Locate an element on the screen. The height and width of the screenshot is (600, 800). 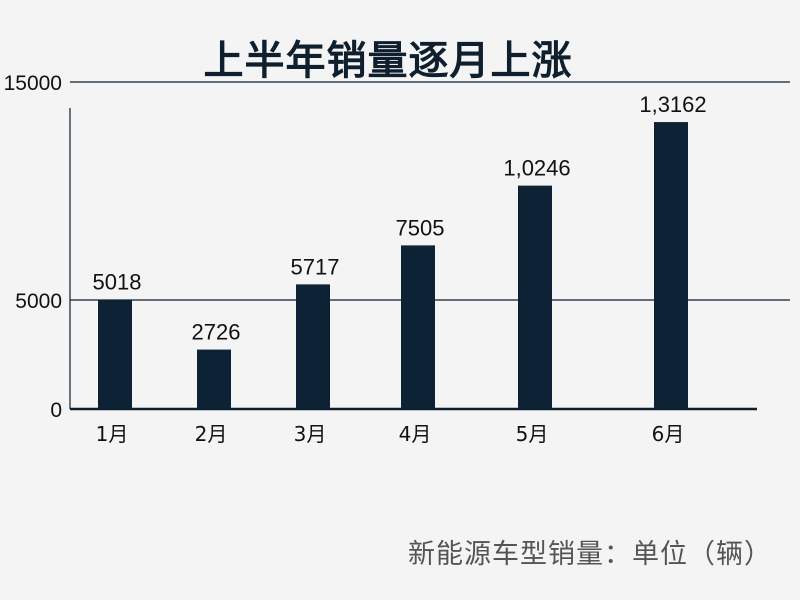
y-tick-label: 5000 is located at coordinates (38, 301).